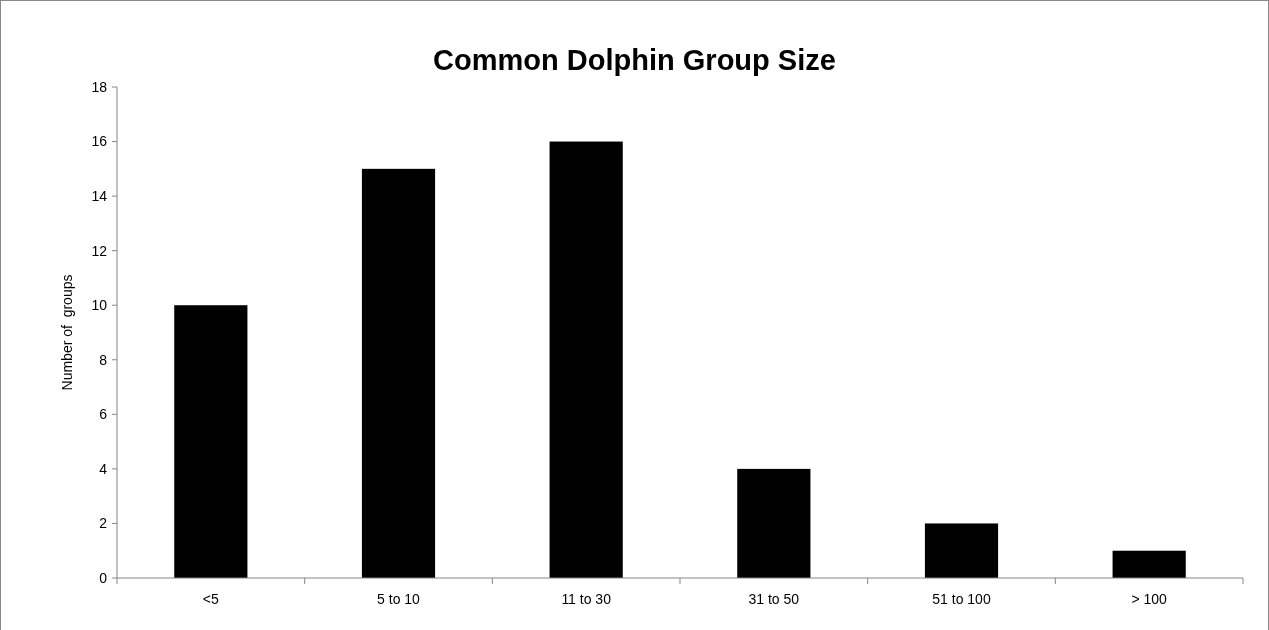 The height and width of the screenshot is (630, 1269). What do you see at coordinates (211, 599) in the screenshot?
I see `x-tick-label: <5` at bounding box center [211, 599].